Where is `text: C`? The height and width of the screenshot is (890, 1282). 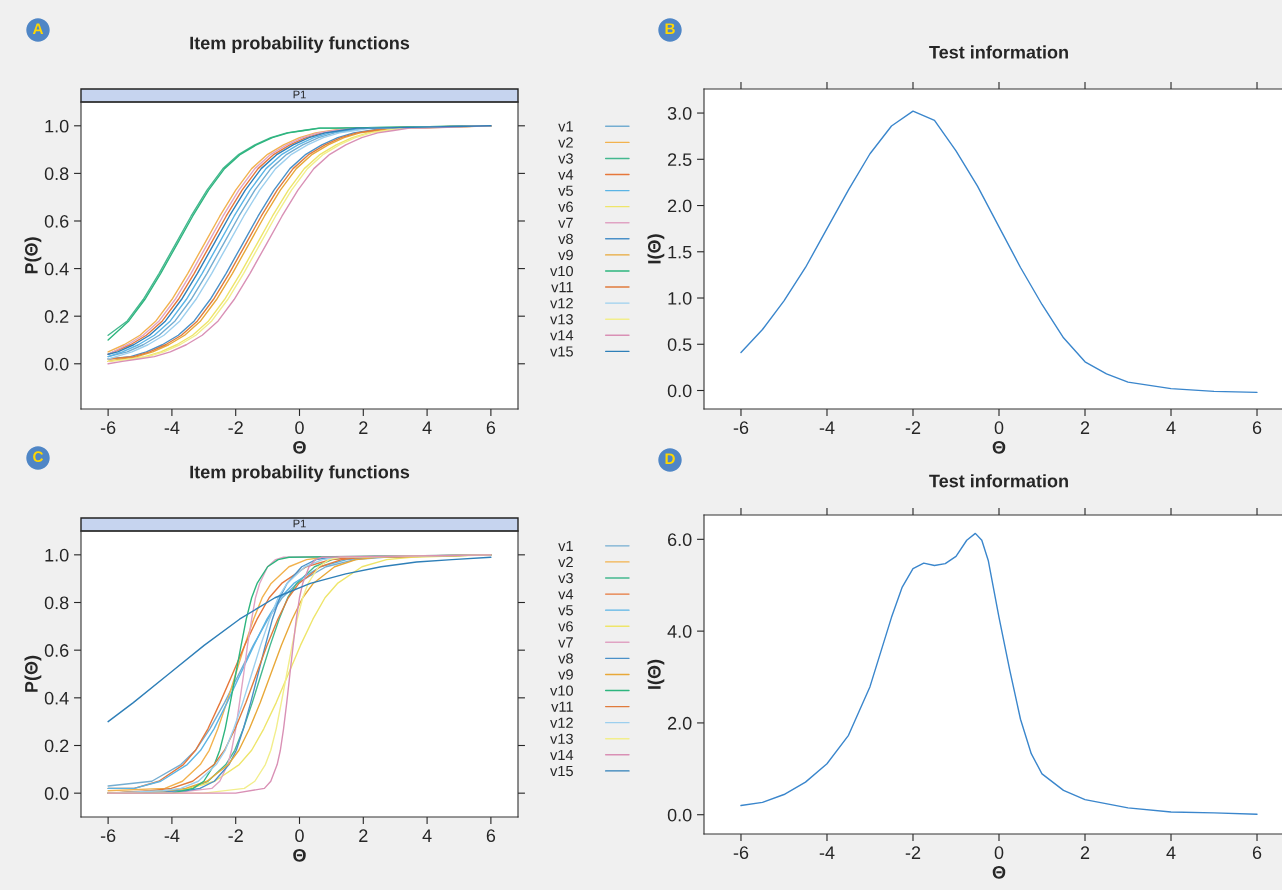 text: C is located at coordinates (38, 457).